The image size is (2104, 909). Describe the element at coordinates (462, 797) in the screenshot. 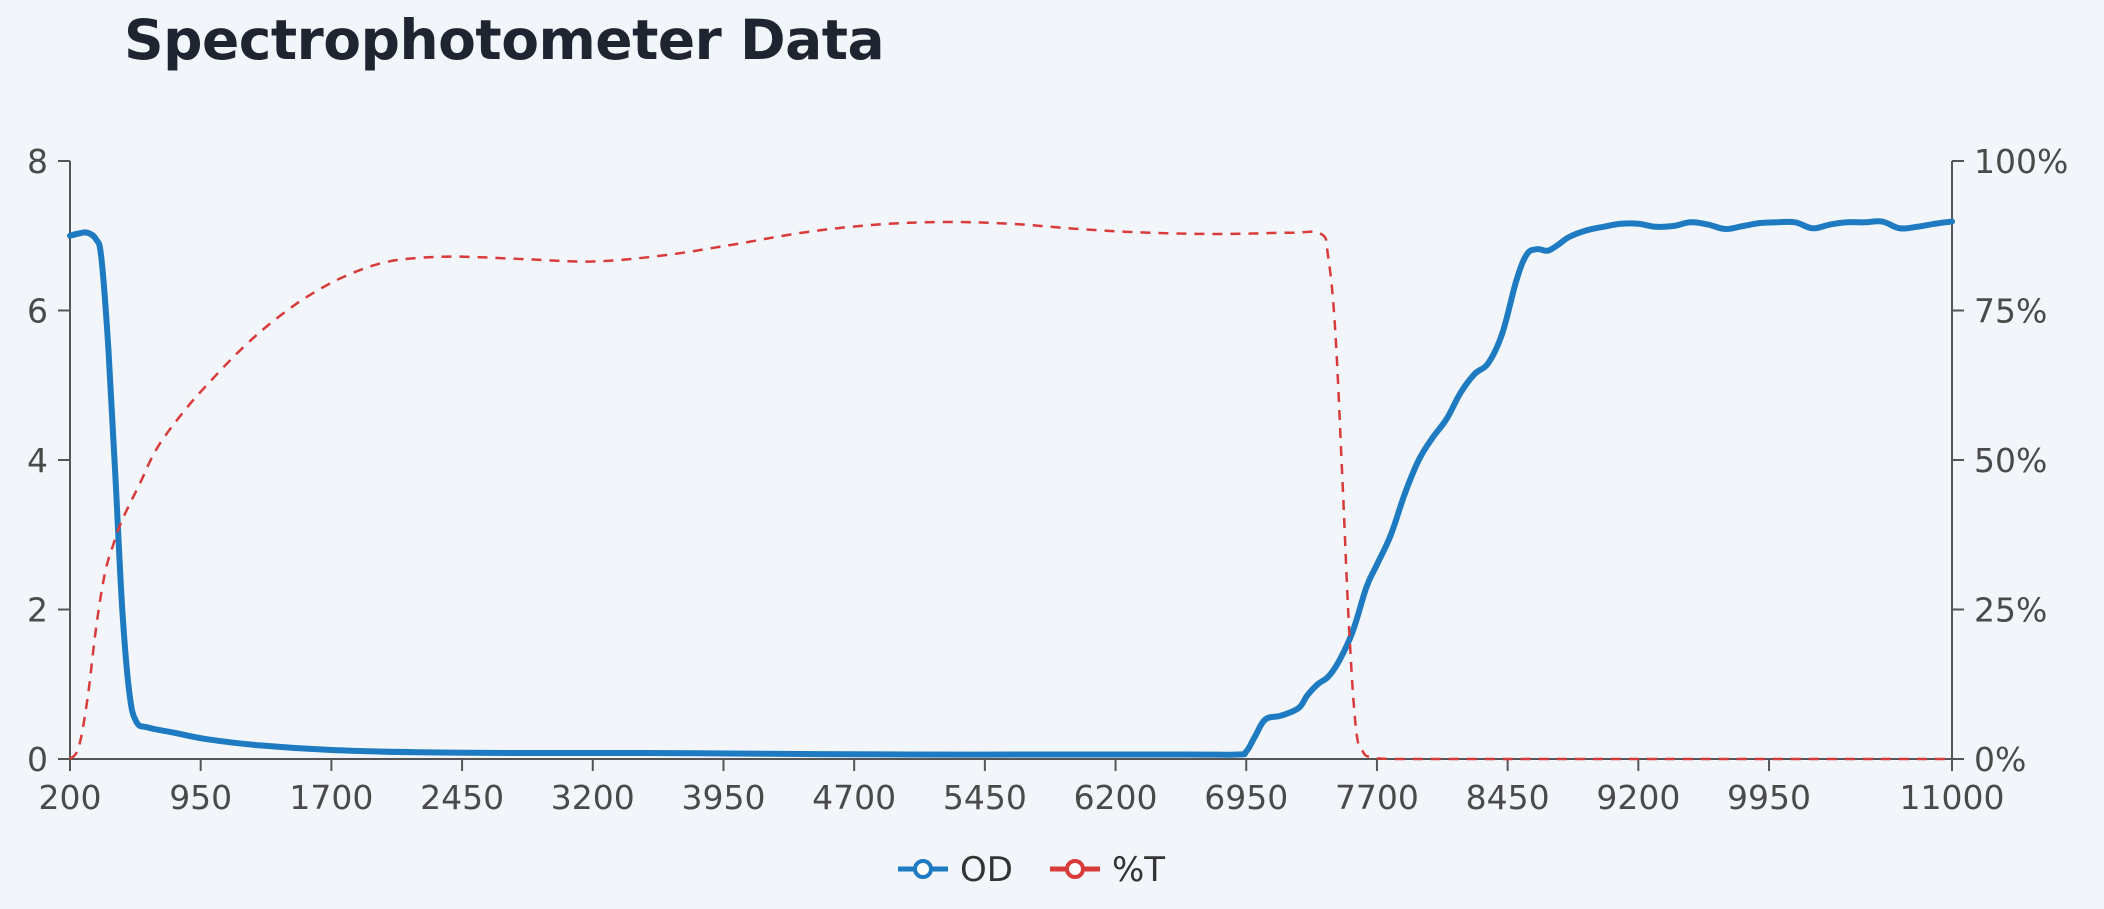

I see `x-tick-label: 2450` at that location.